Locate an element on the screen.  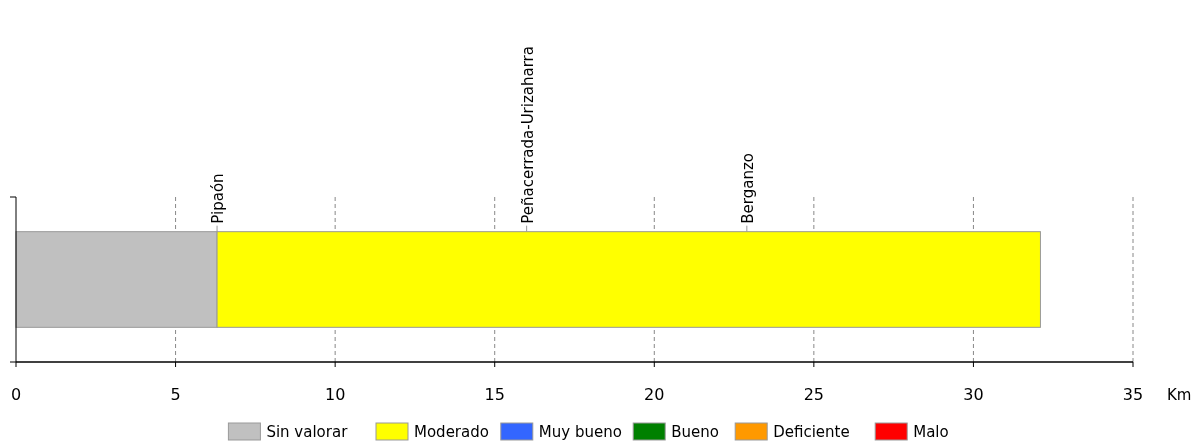
x-tick-label: 25 is located at coordinates (814, 394).